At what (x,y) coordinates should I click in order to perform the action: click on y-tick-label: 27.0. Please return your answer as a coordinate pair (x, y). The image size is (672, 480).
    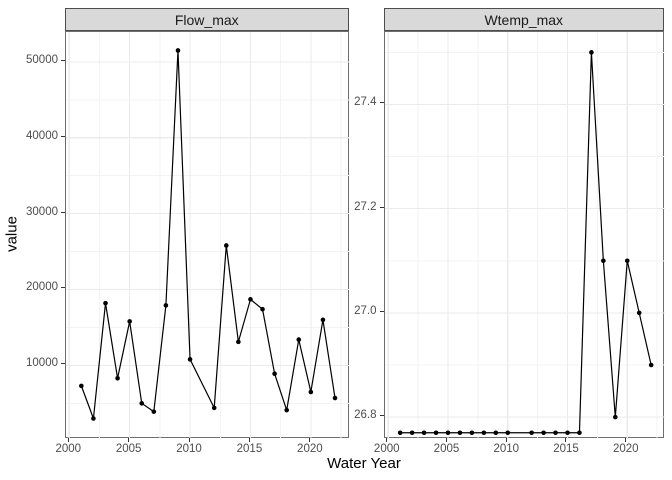
    Looking at the image, I should click on (365, 310).